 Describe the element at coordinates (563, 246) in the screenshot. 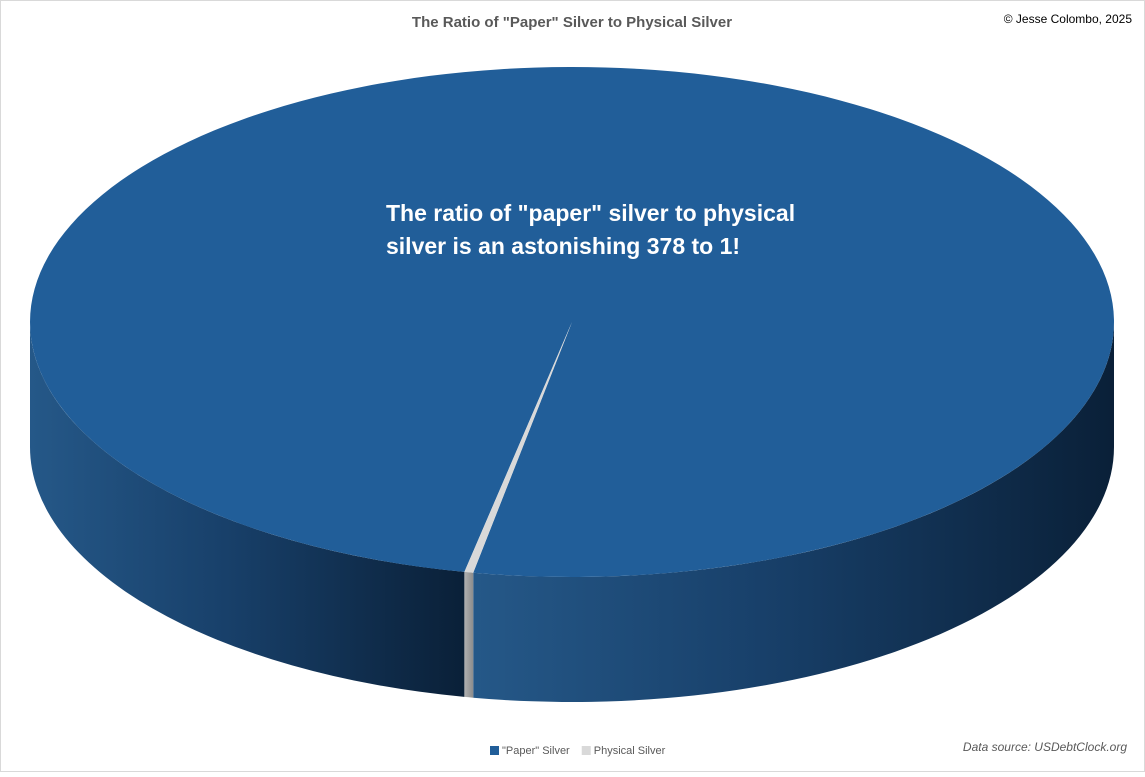

I see `annotation: silver is an astonishing 378 to 1!` at that location.